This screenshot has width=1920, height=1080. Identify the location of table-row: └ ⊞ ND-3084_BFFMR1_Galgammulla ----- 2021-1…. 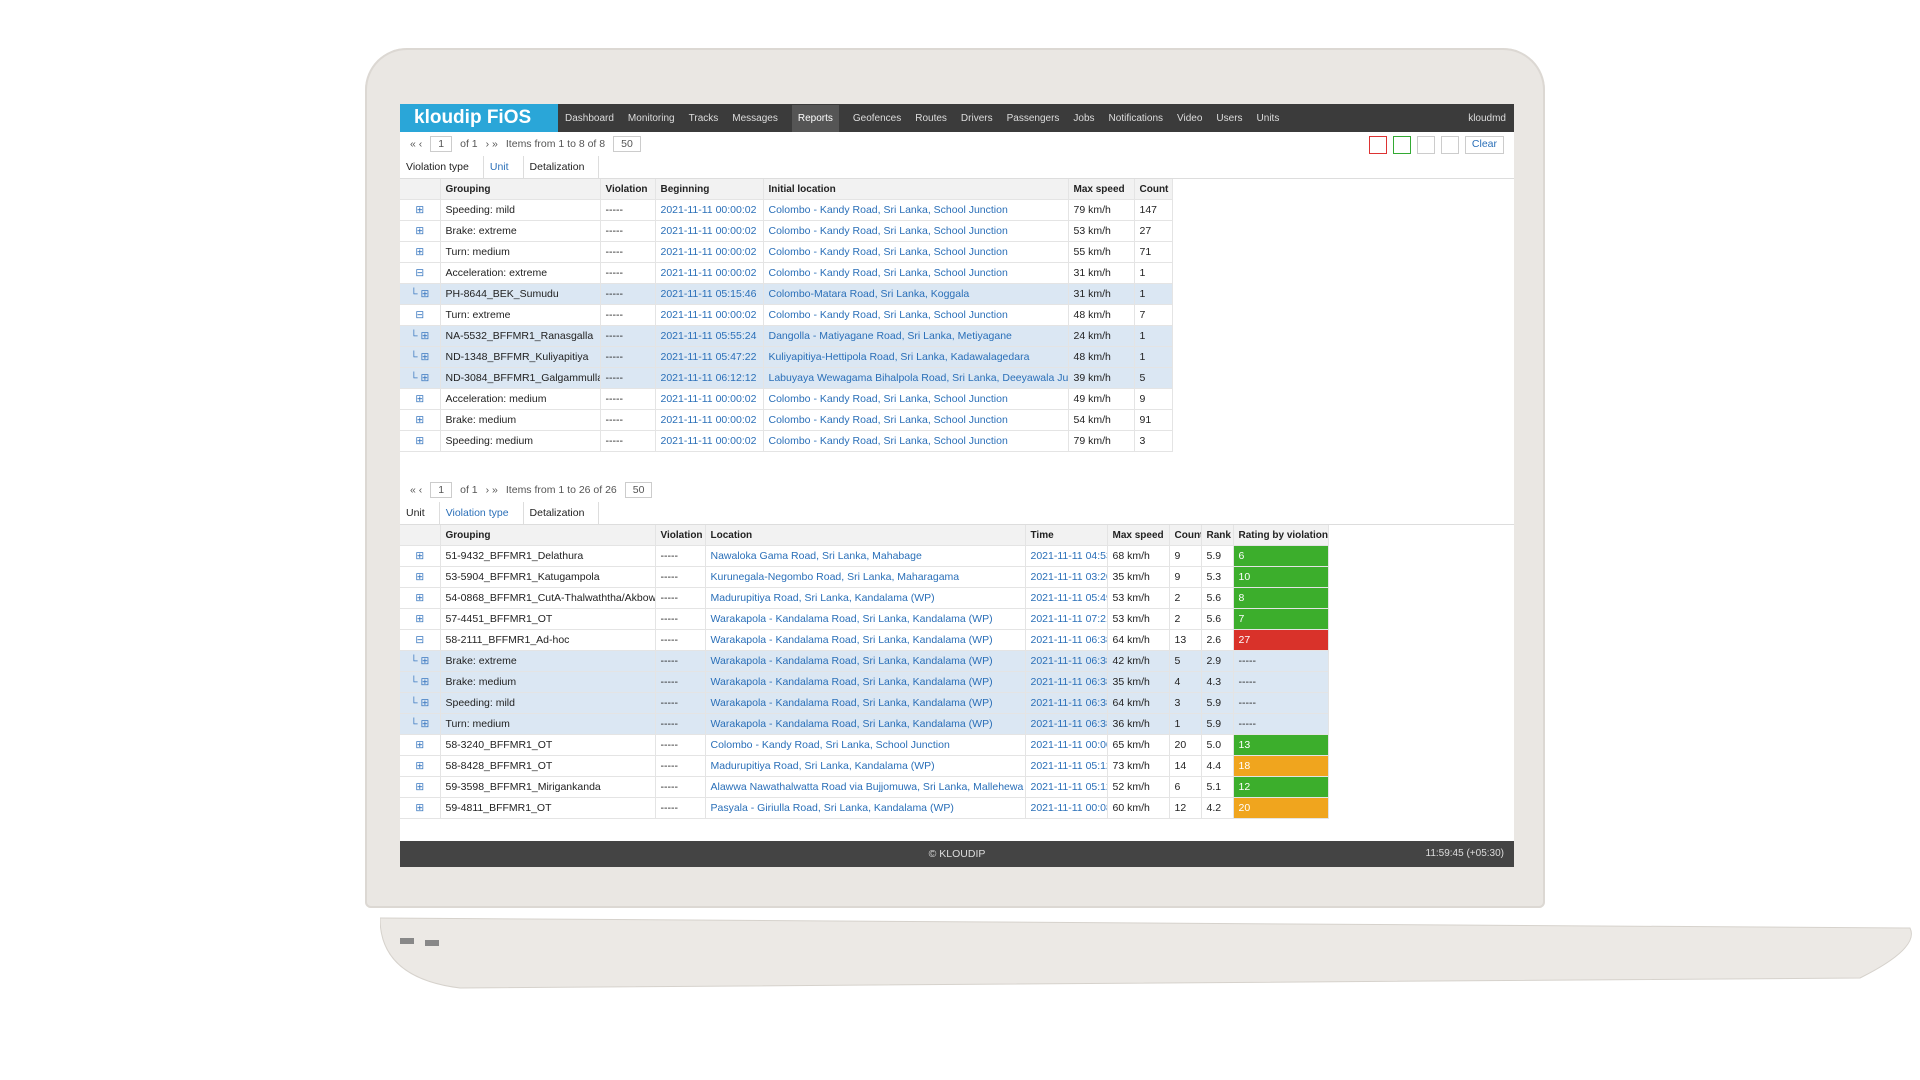
(786, 378).